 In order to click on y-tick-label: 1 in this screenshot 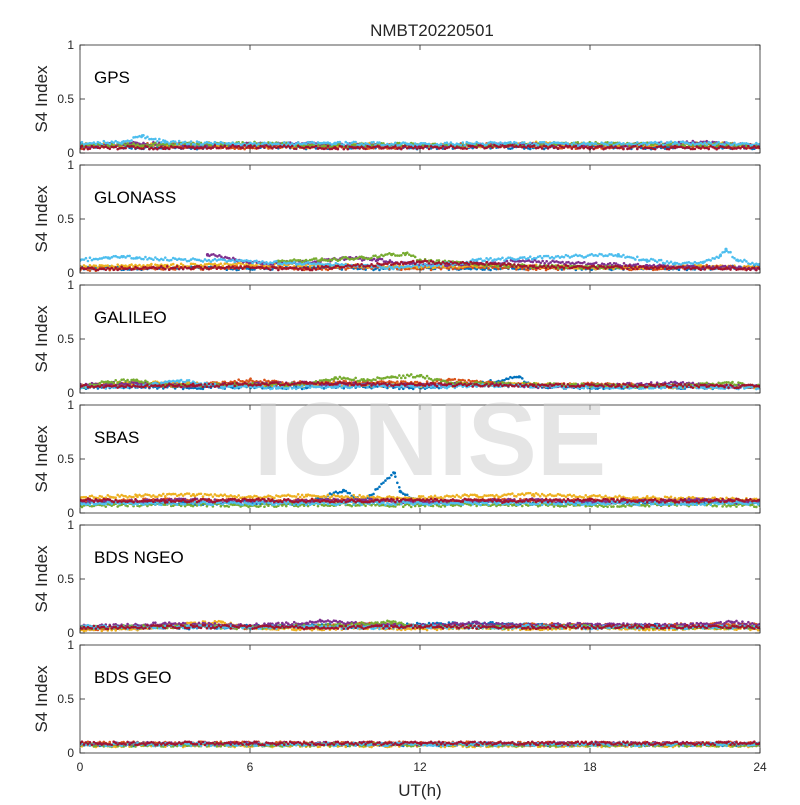, I will do `click(70, 45)`.